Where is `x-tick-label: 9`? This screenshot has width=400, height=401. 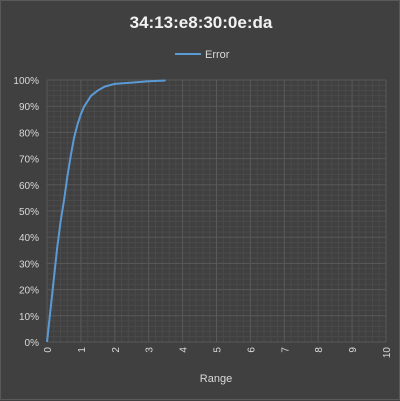 x-tick-label: 9 is located at coordinates (353, 350).